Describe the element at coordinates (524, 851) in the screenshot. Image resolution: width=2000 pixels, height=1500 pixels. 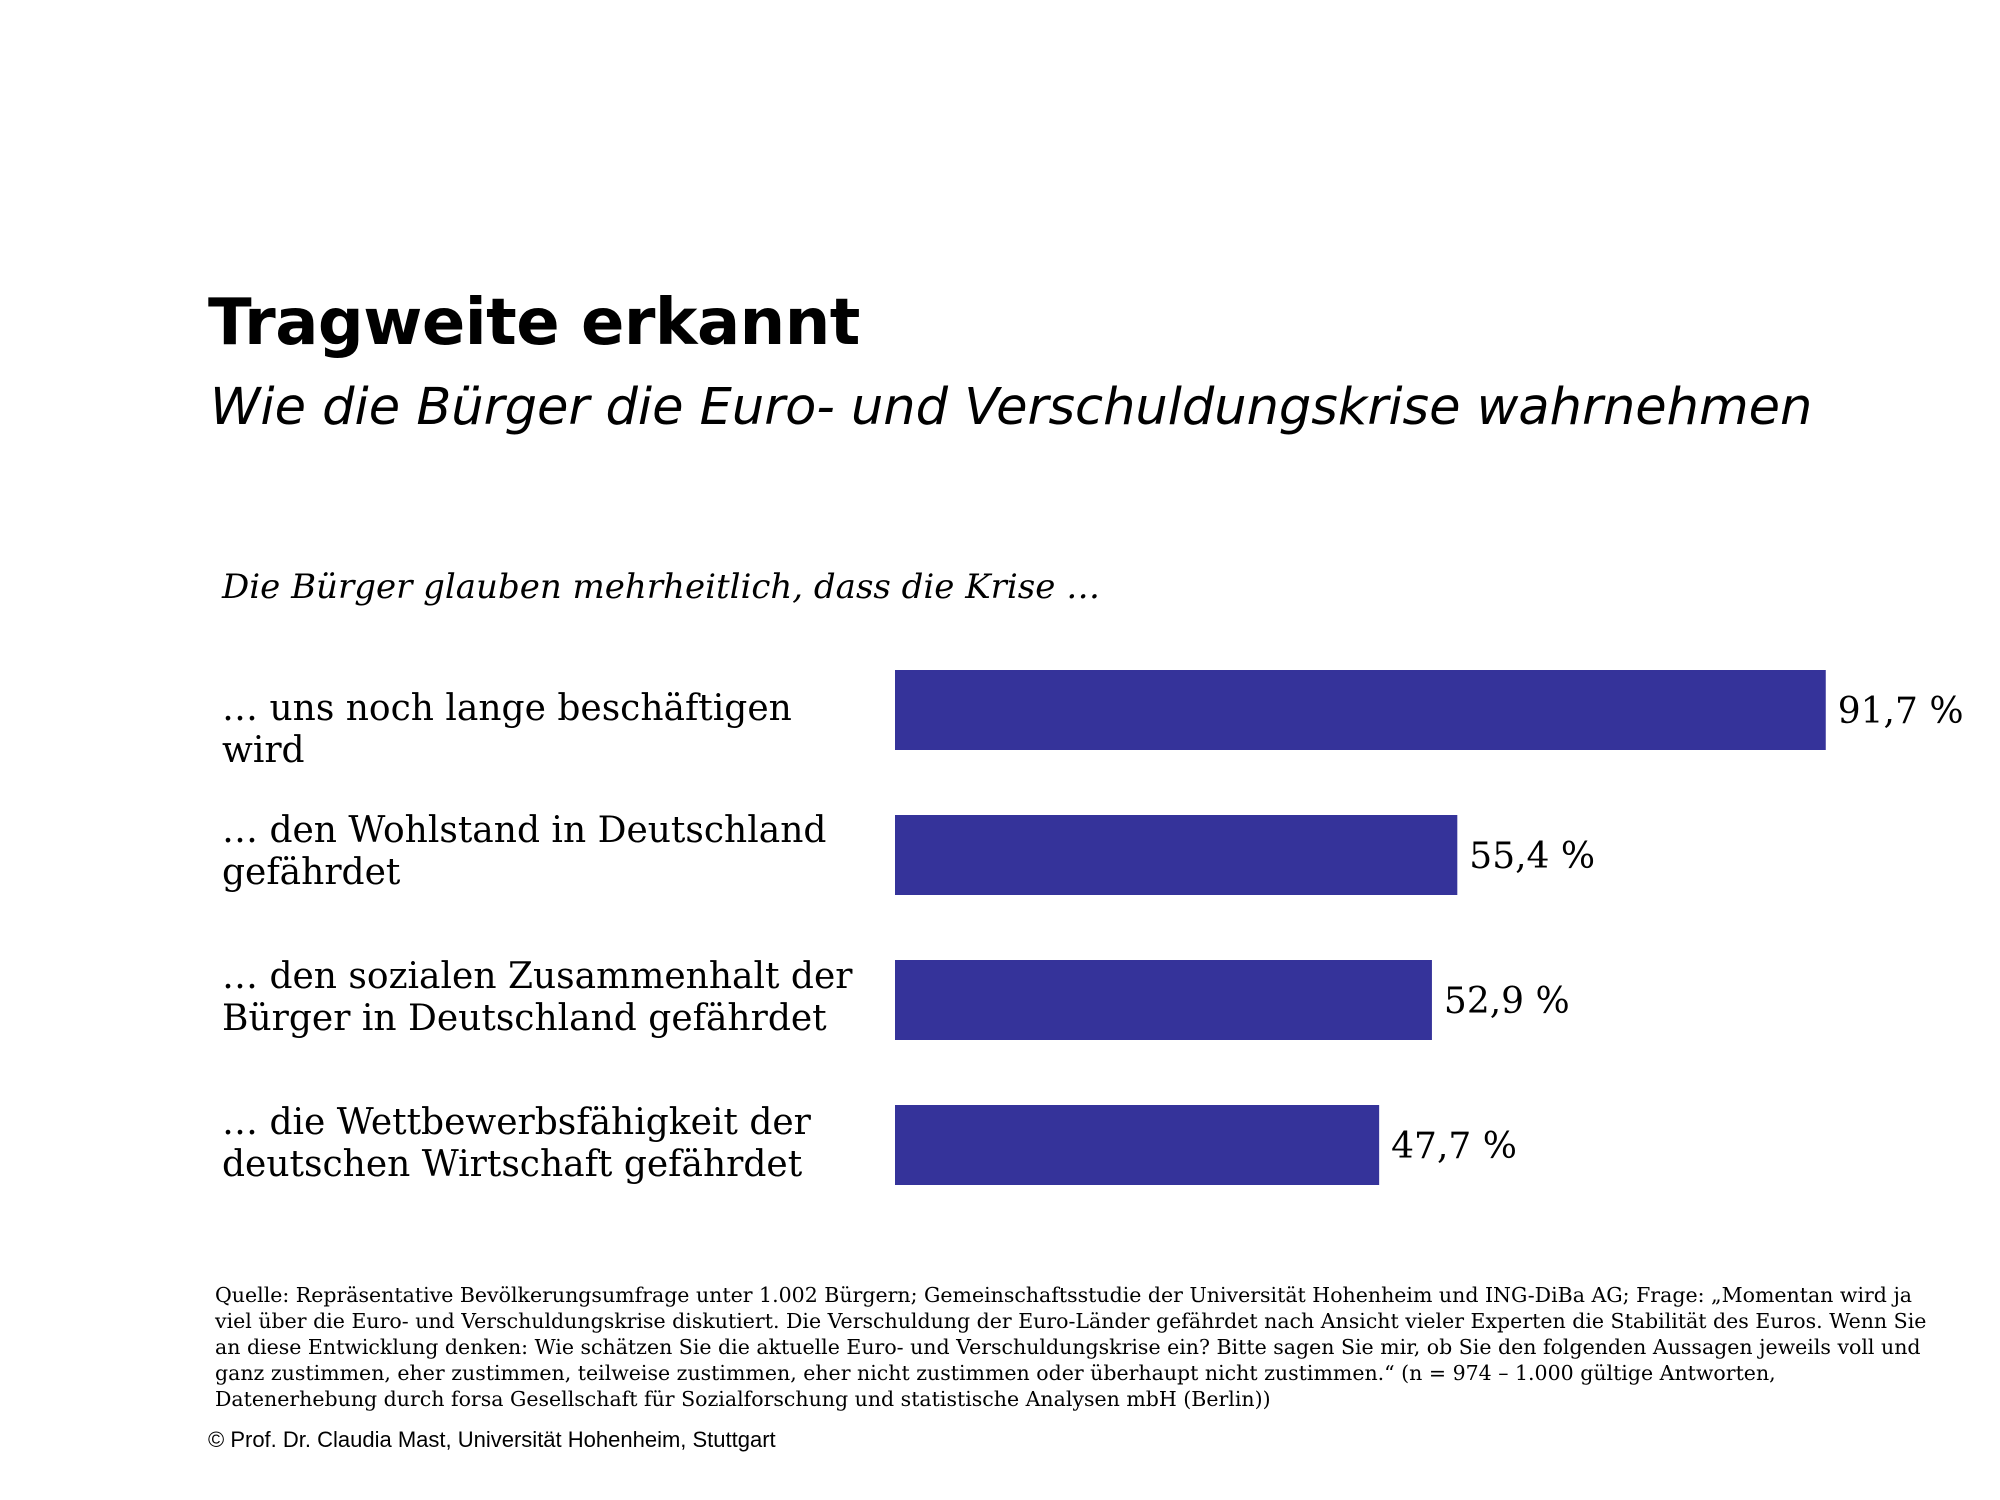
I see `category-label: … den Wohlstand in Deutschland gefährdet` at that location.